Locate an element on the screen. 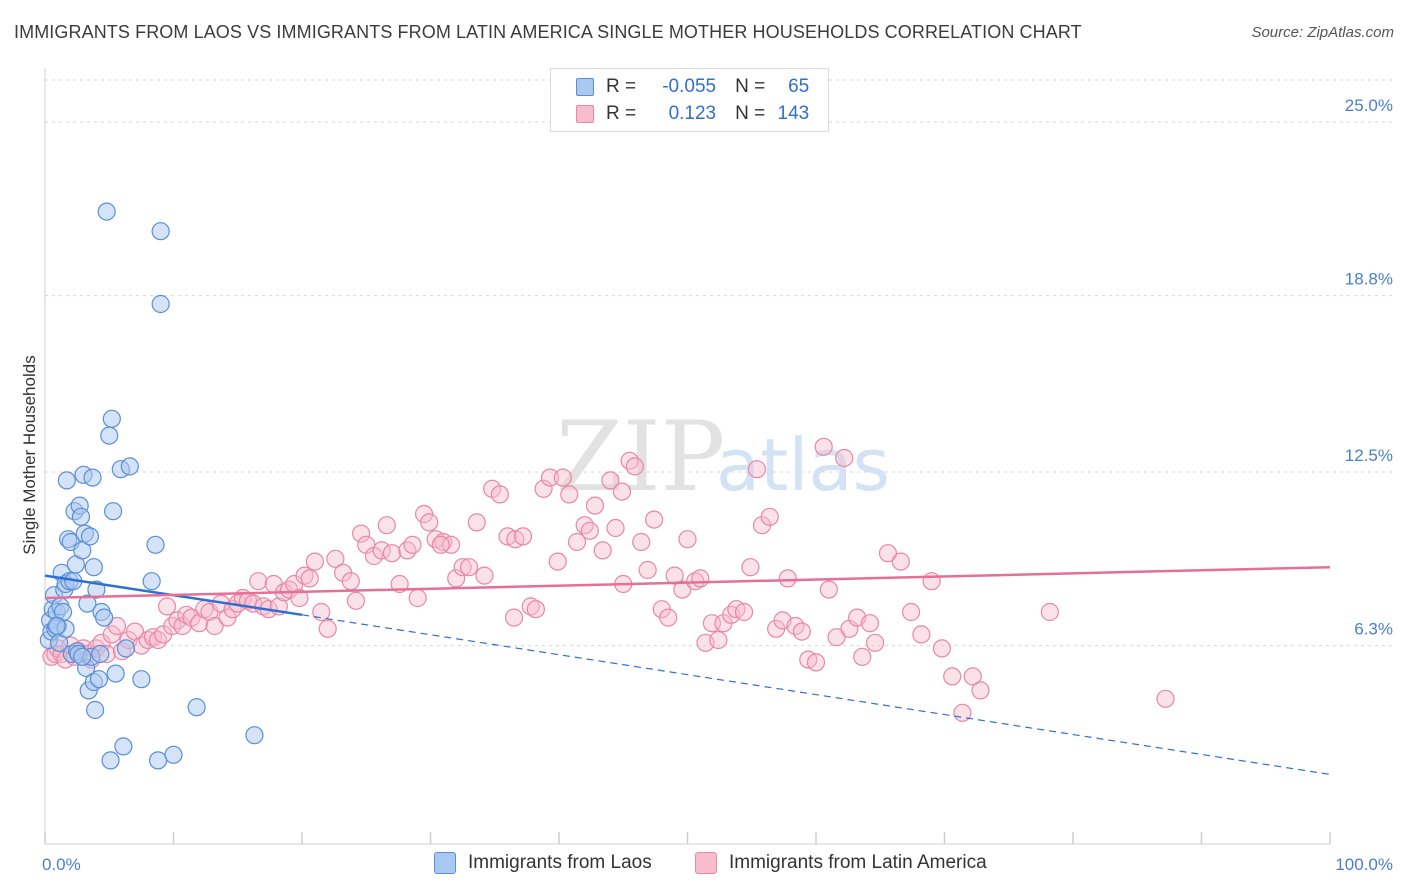  watermark-atlas: atlas is located at coordinates (803, 465).